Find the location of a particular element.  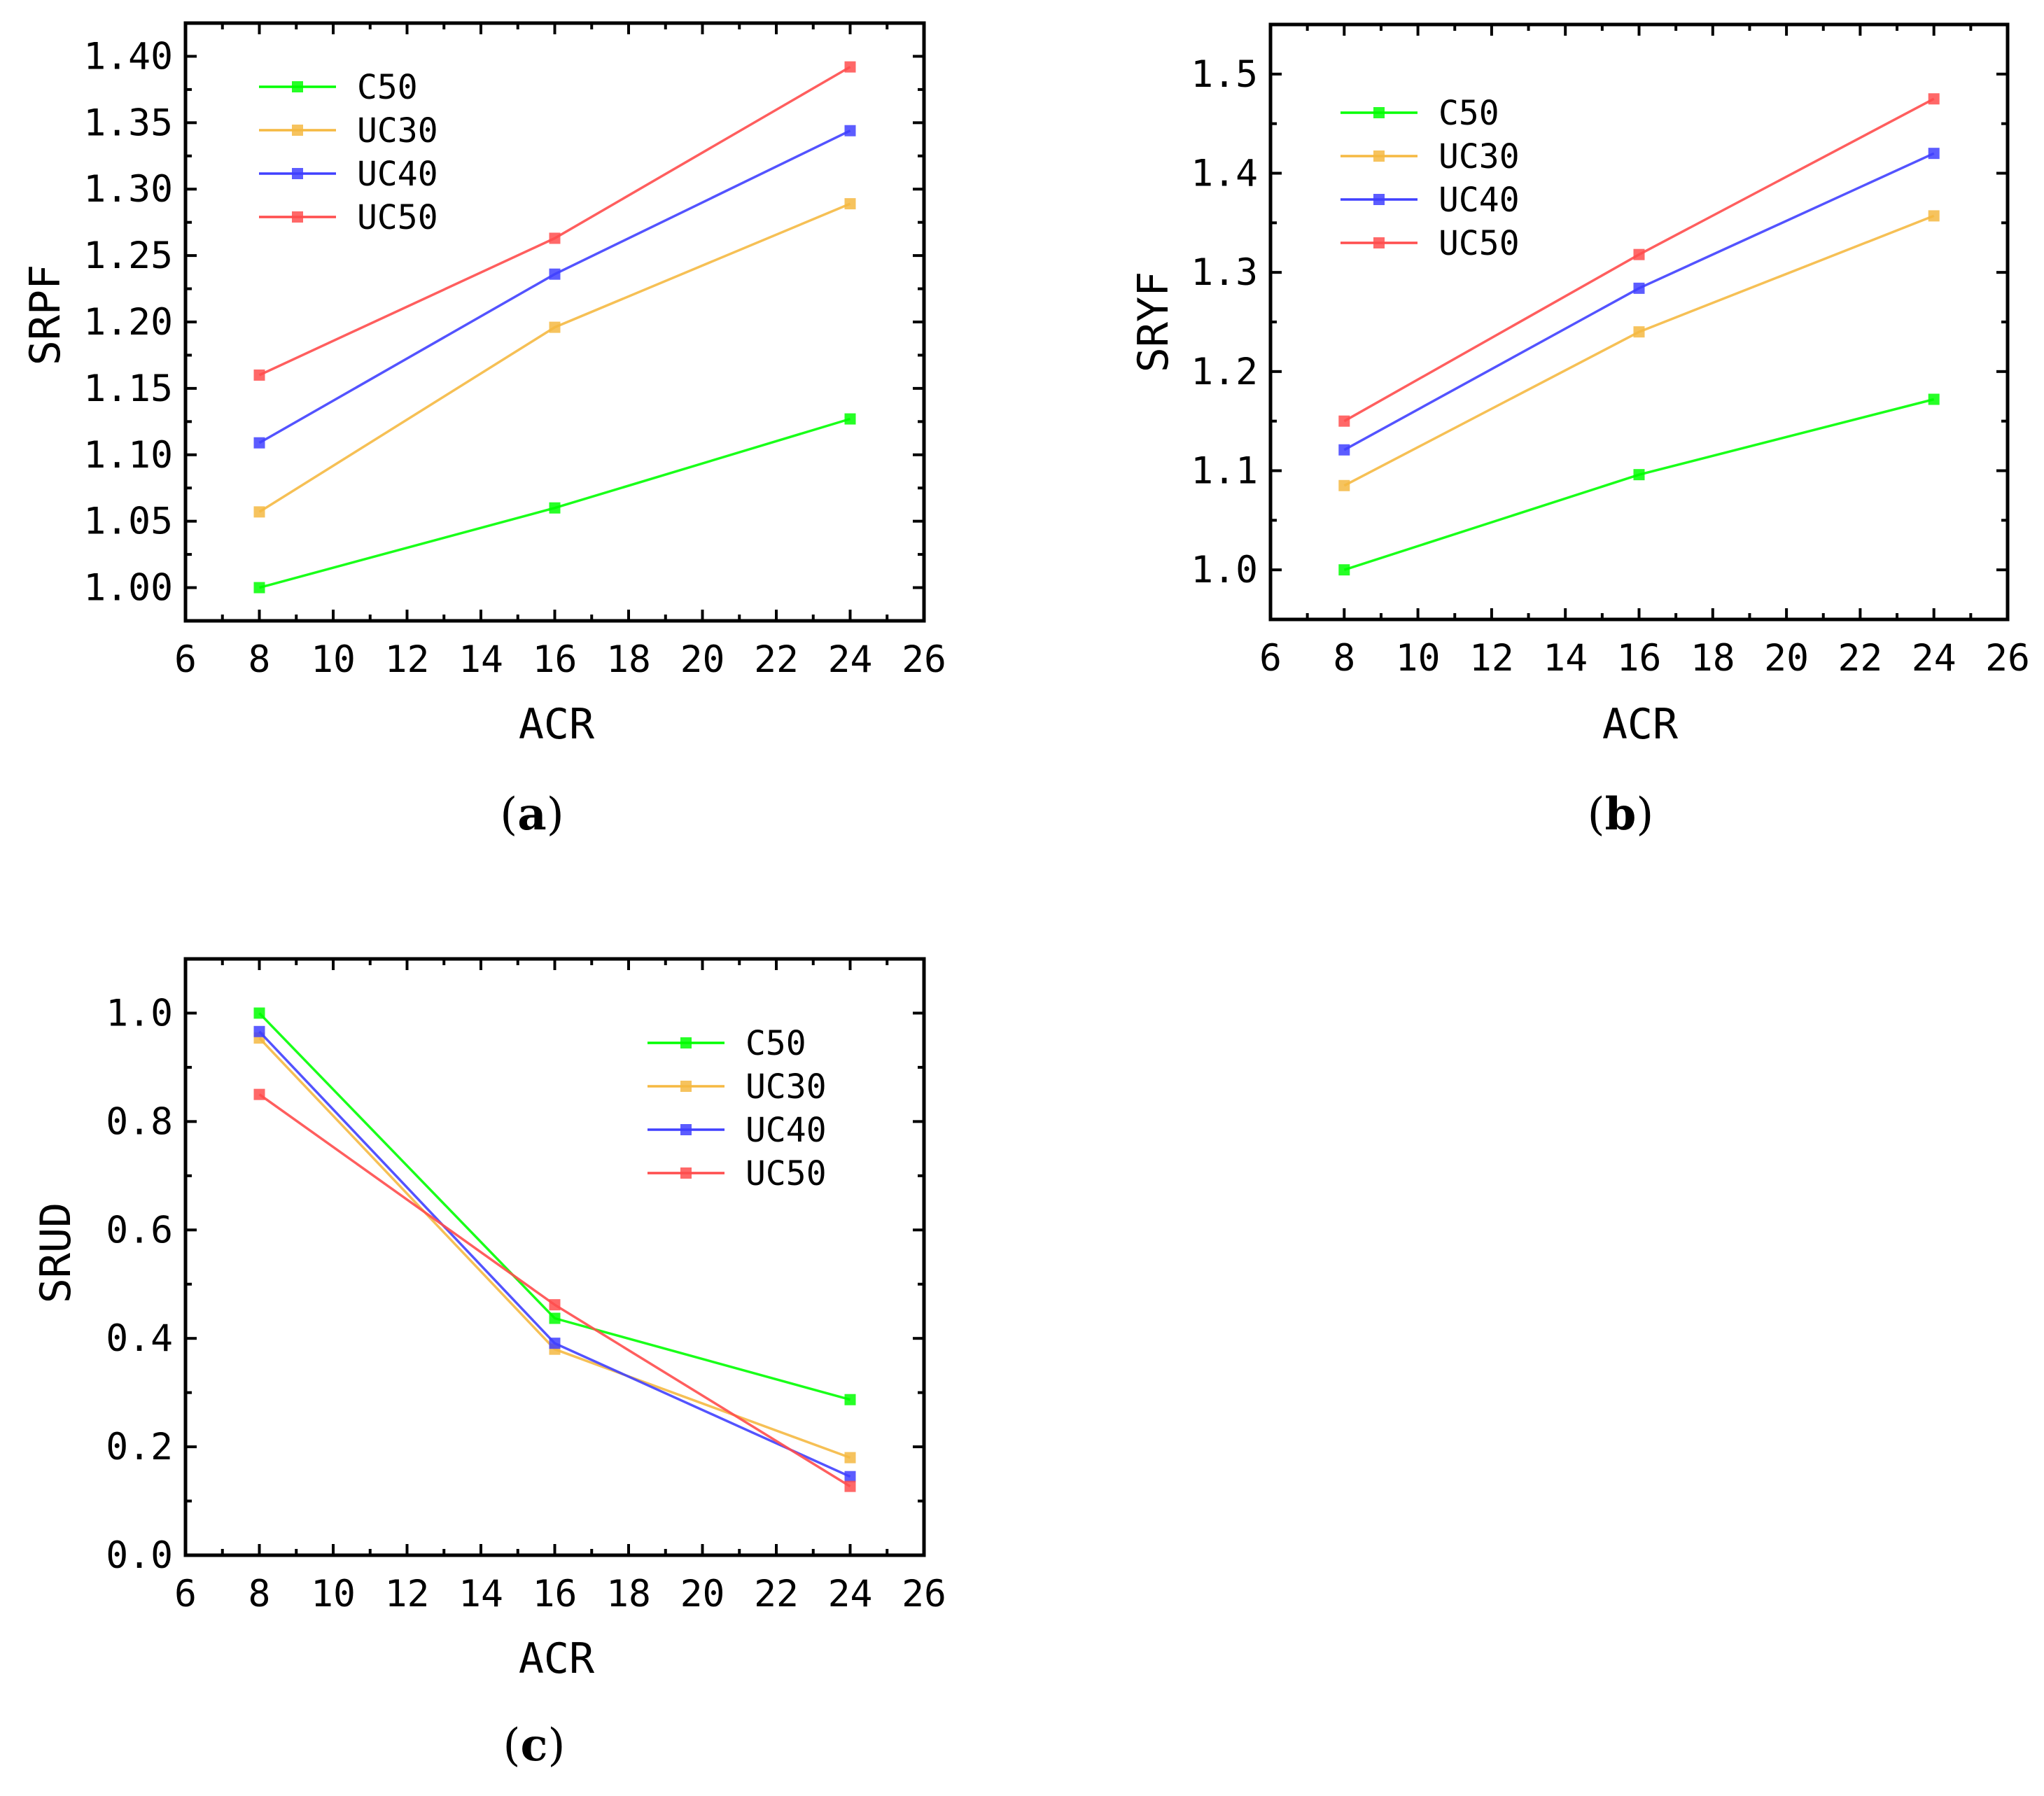

y-tick-label: 1.5 is located at coordinates (1224, 74).